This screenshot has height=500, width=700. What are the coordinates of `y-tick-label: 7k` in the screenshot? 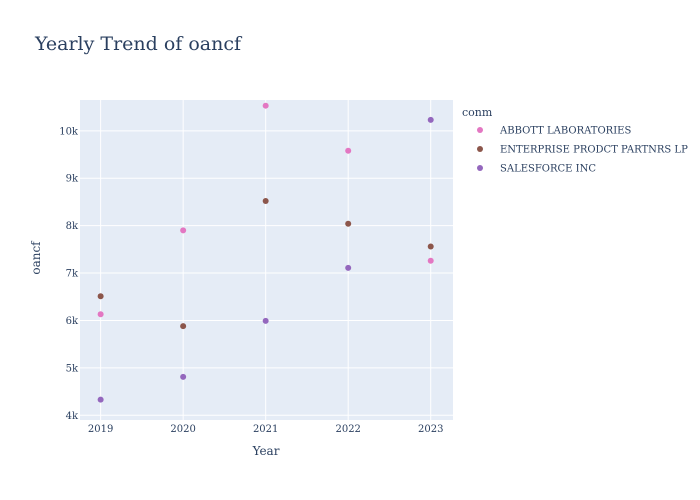 It's located at (72, 274).